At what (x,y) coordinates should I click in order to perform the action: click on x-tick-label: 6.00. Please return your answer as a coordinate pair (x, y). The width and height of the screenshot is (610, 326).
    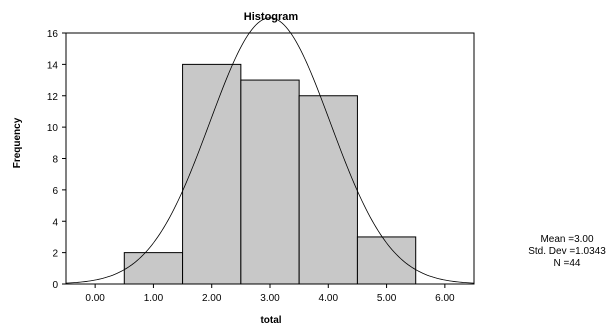
    Looking at the image, I should click on (445, 298).